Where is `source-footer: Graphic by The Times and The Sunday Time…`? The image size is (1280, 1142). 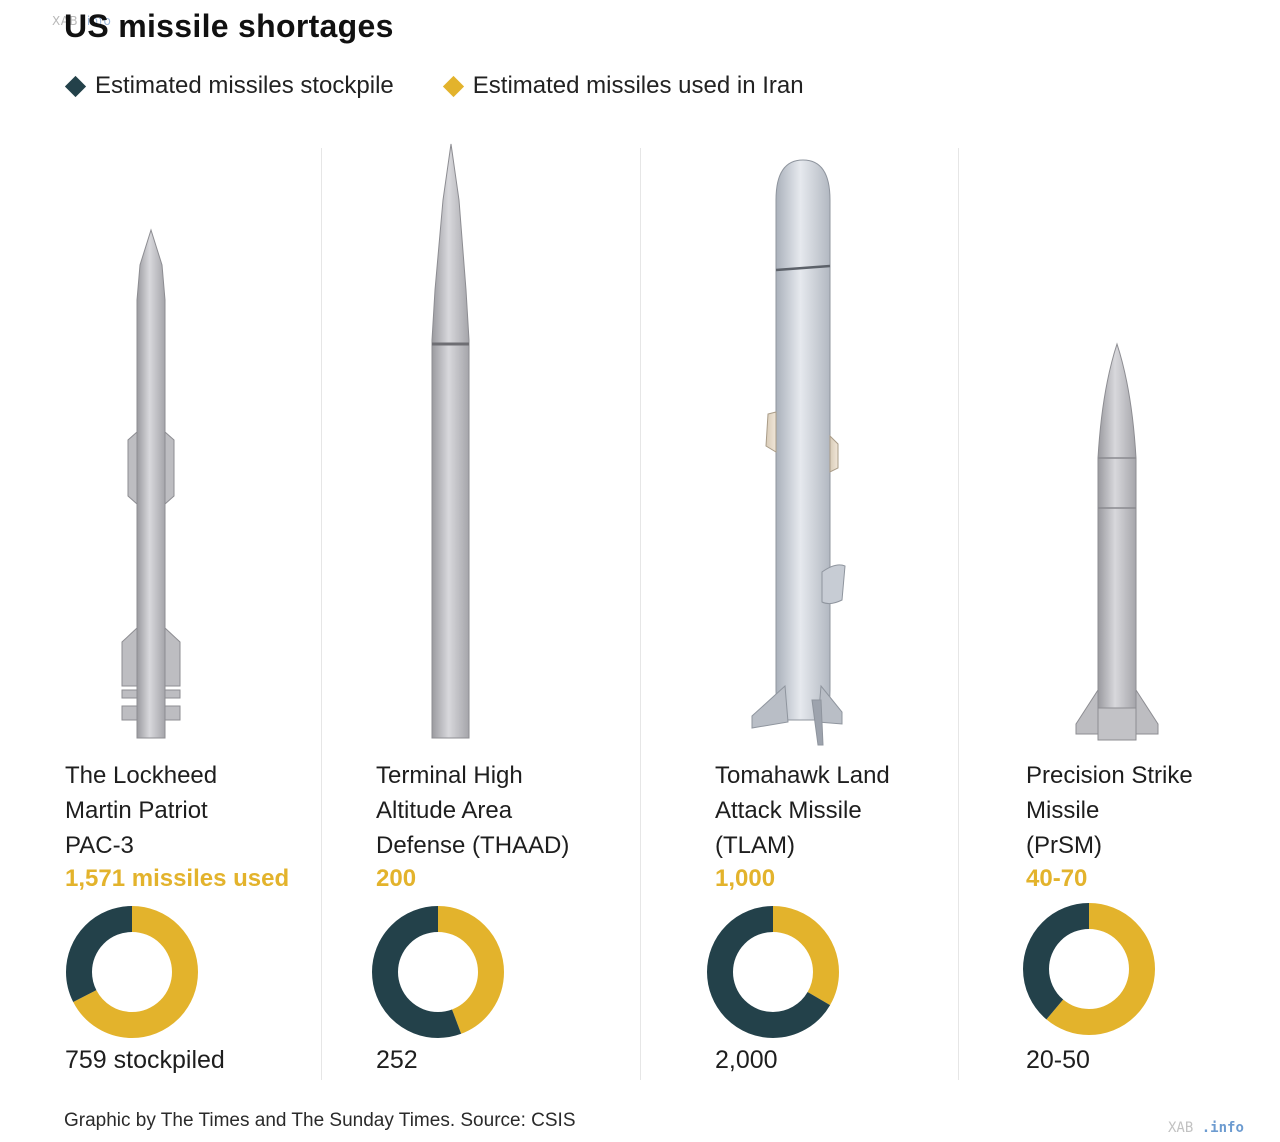
source-footer: Graphic by The Times and The Sunday Time… is located at coordinates (320, 1120).